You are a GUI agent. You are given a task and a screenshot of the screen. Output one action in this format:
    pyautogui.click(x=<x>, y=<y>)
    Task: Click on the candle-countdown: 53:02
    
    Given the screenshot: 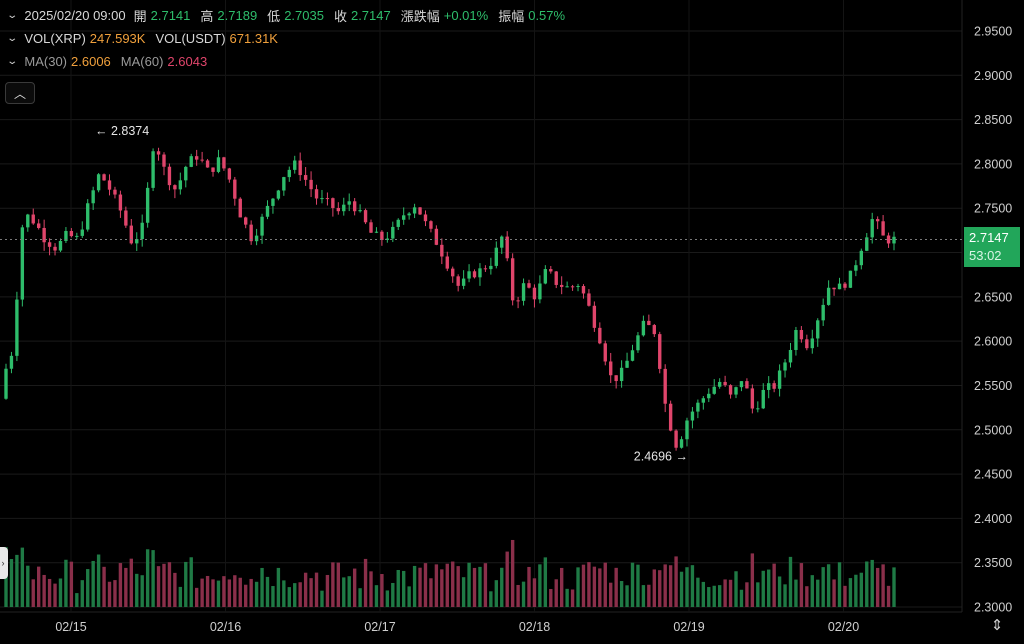 What is the action you would take?
    pyautogui.click(x=985, y=255)
    